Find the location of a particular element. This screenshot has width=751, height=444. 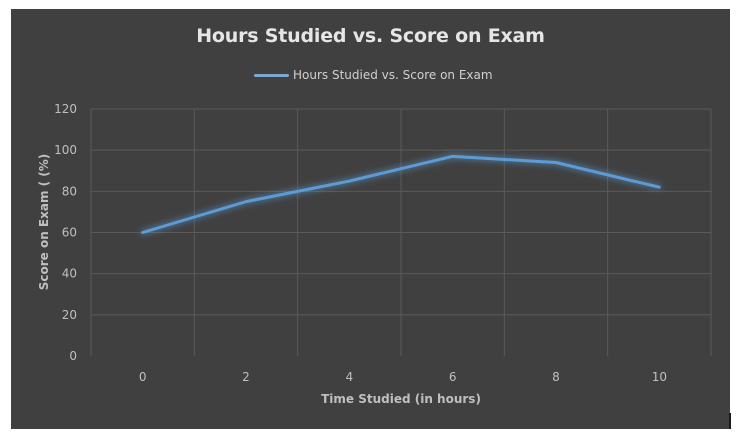

x-tick-label: 8 is located at coordinates (556, 377).